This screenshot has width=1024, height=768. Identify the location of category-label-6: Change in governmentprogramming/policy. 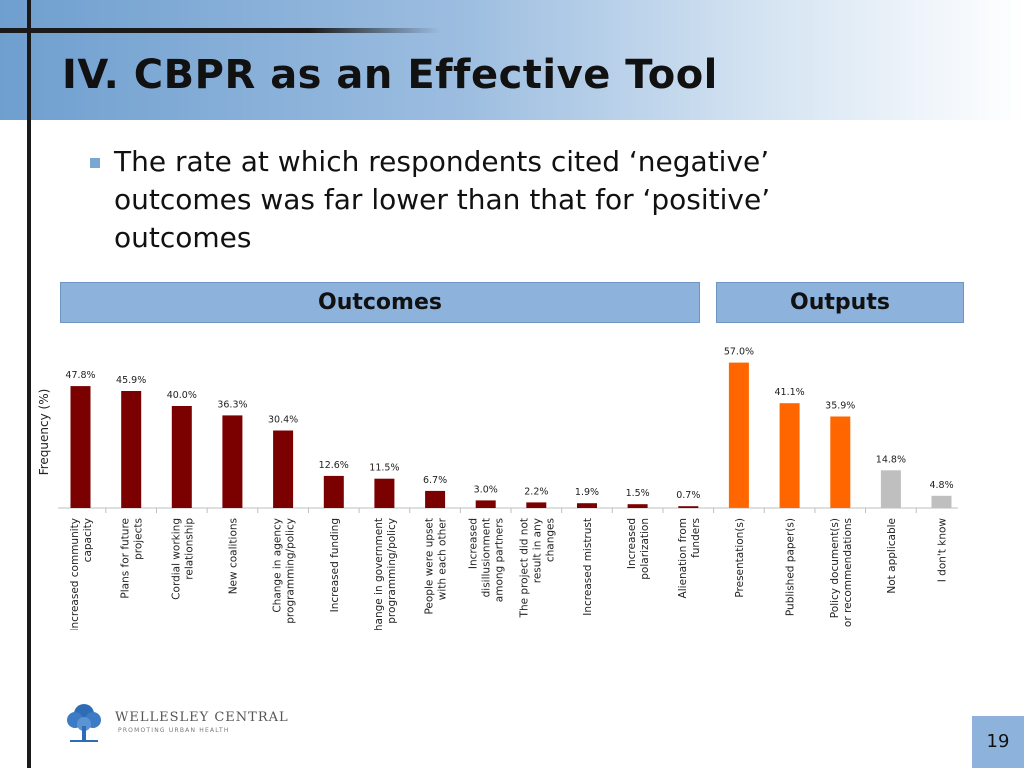
(385, 574).